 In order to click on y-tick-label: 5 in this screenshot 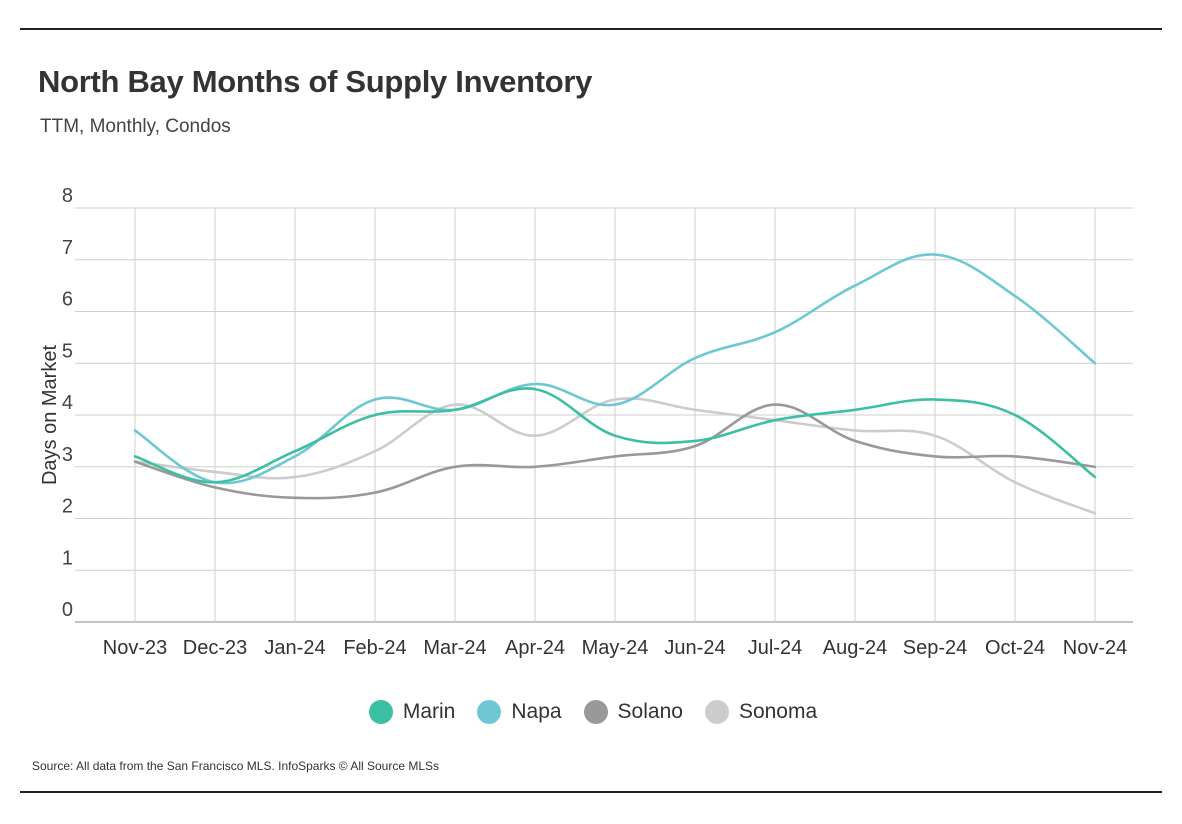, I will do `click(67, 351)`.